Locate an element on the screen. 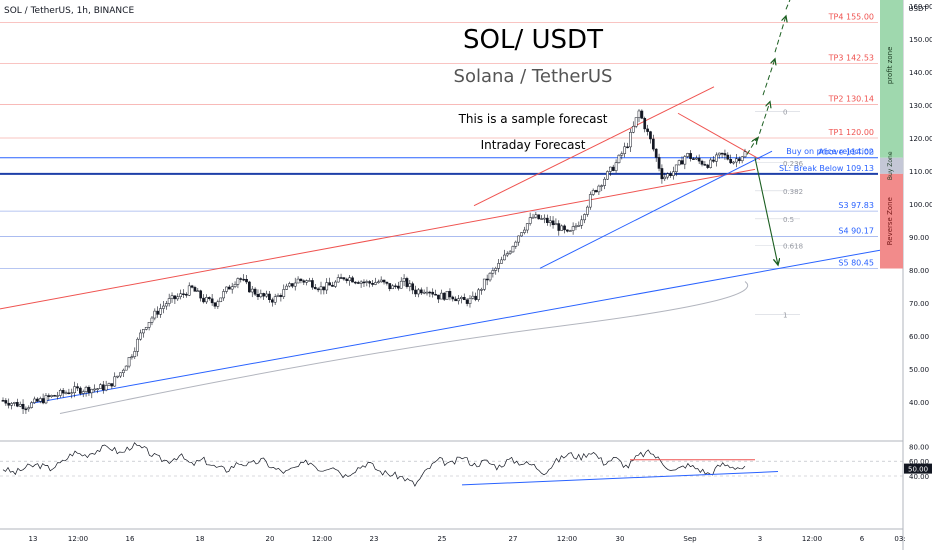 Image resolution: width=932 pixels, height=554 pixels. time-tick-label: 16 is located at coordinates (130, 539).